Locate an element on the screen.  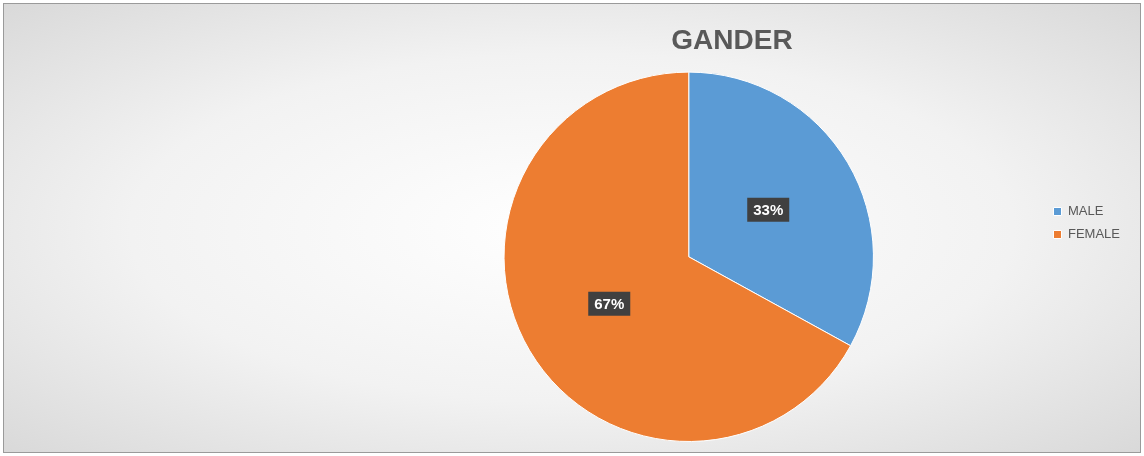
data-label: 33% is located at coordinates (768, 209).